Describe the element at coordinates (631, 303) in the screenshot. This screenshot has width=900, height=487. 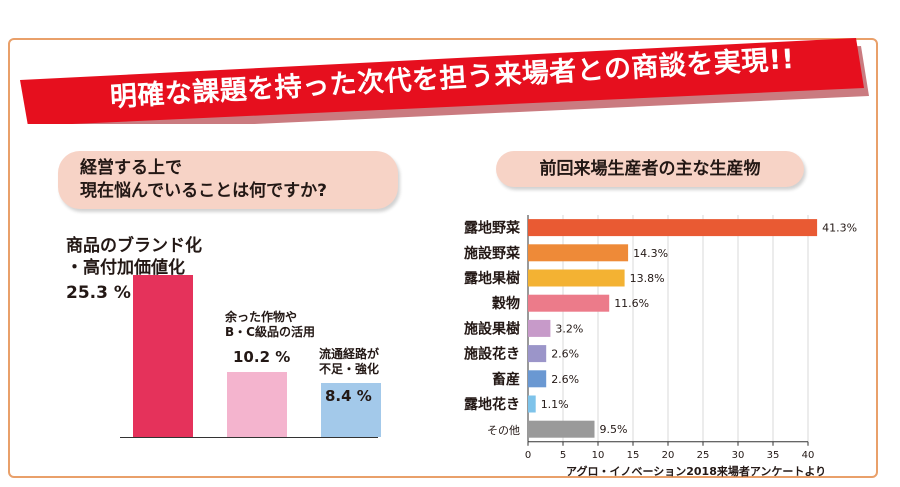
I see `value-label: 11.6%` at that location.